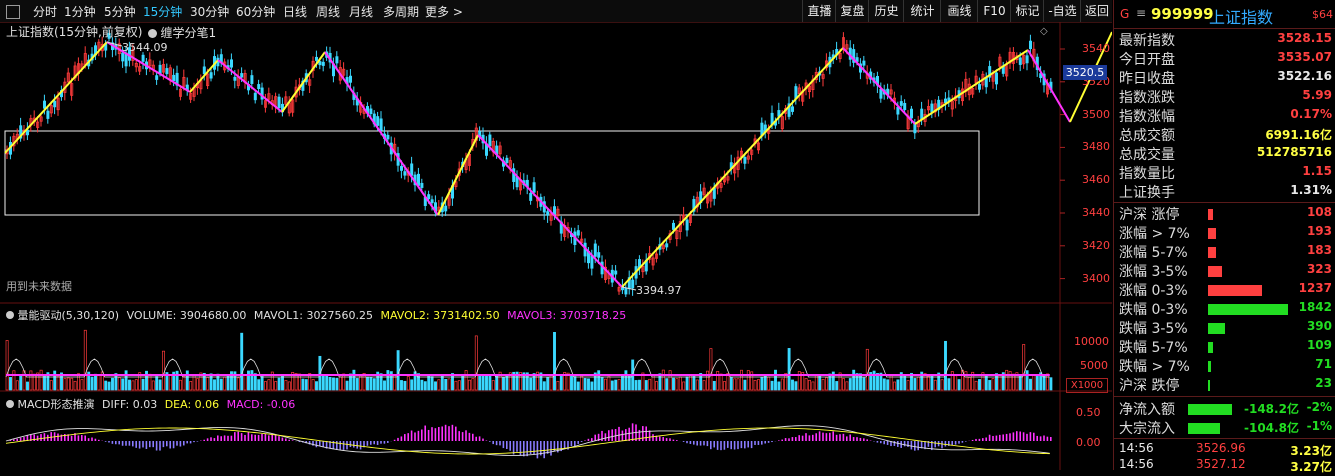 The height and width of the screenshot is (476, 1335). Describe the element at coordinates (1096, 11) in the screenshot. I see `tool-button: 返回` at that location.